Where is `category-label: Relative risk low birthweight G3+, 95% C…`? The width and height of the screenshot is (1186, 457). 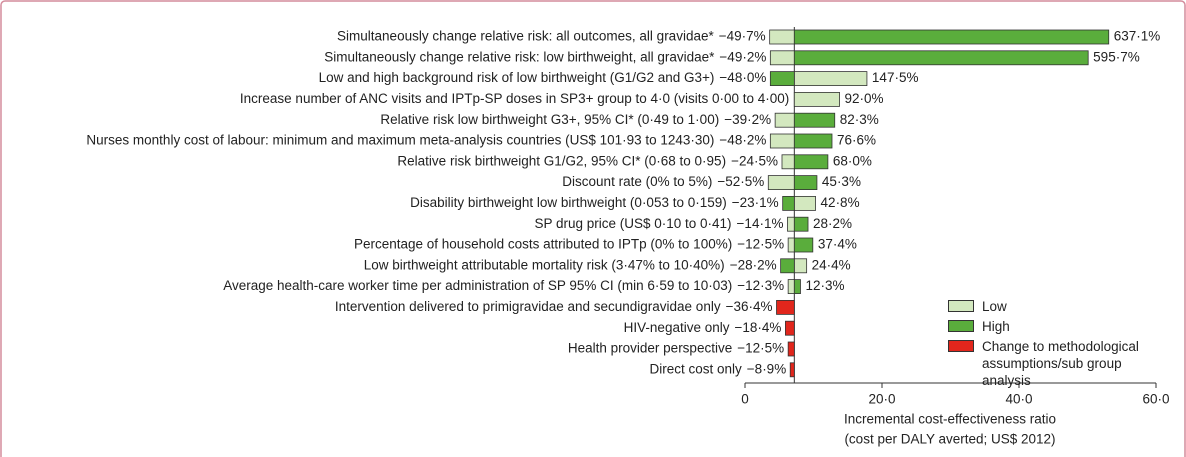 category-label: Relative risk low birthweight G3+, 95% C… is located at coordinates (549, 119).